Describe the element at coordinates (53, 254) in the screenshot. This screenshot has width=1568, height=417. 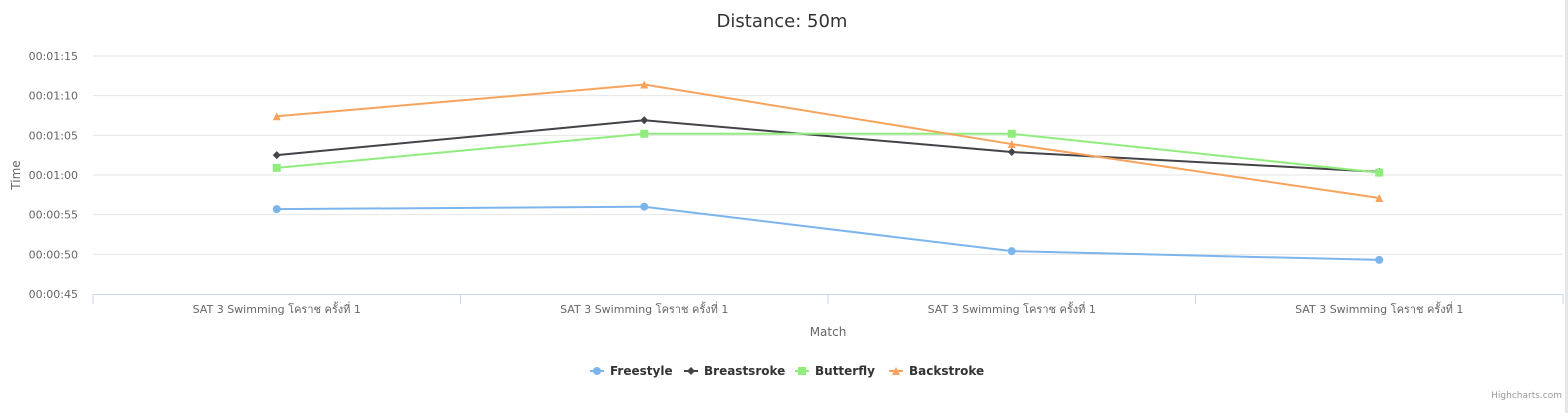
I see `y-tick-label: 00:00:50` at that location.